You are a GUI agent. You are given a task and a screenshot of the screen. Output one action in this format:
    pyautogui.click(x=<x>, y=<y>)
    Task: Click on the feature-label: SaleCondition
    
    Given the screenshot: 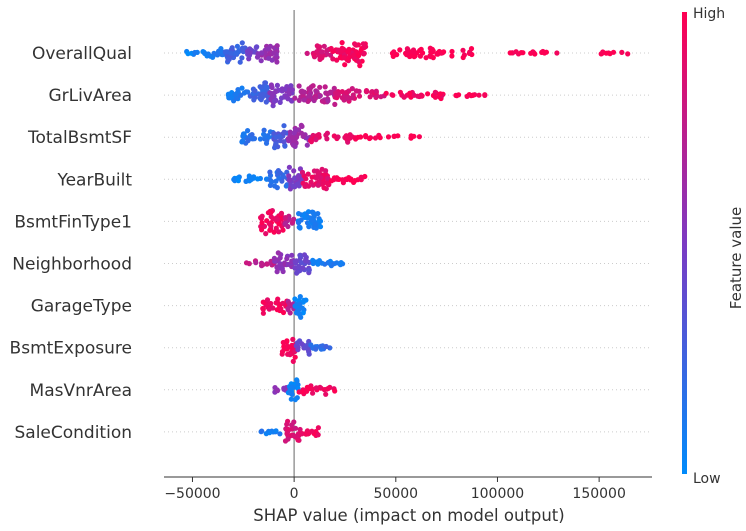 What is the action you would take?
    pyautogui.click(x=73, y=433)
    